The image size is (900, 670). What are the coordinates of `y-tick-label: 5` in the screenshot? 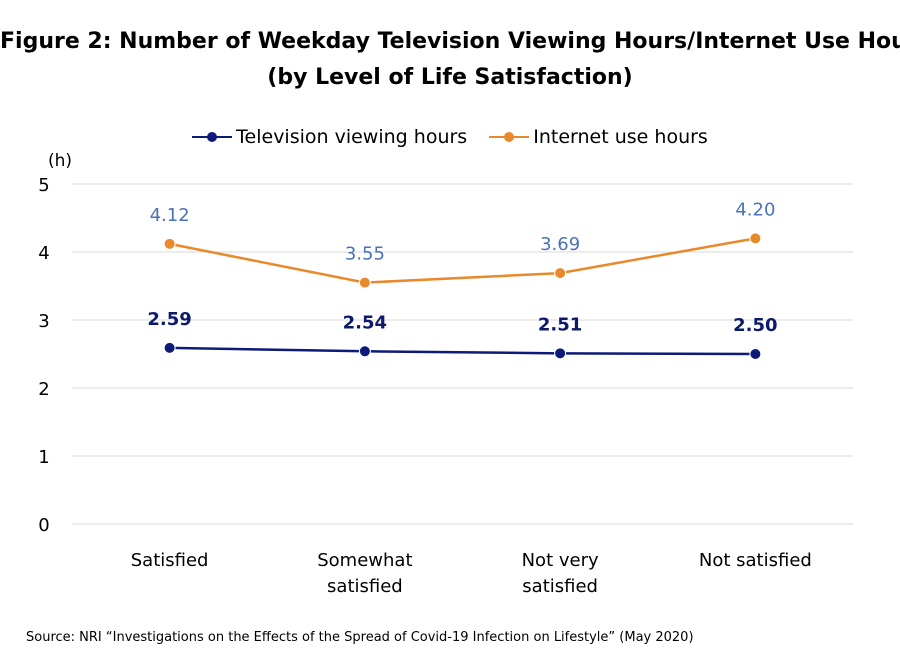 It's located at (43, 185).